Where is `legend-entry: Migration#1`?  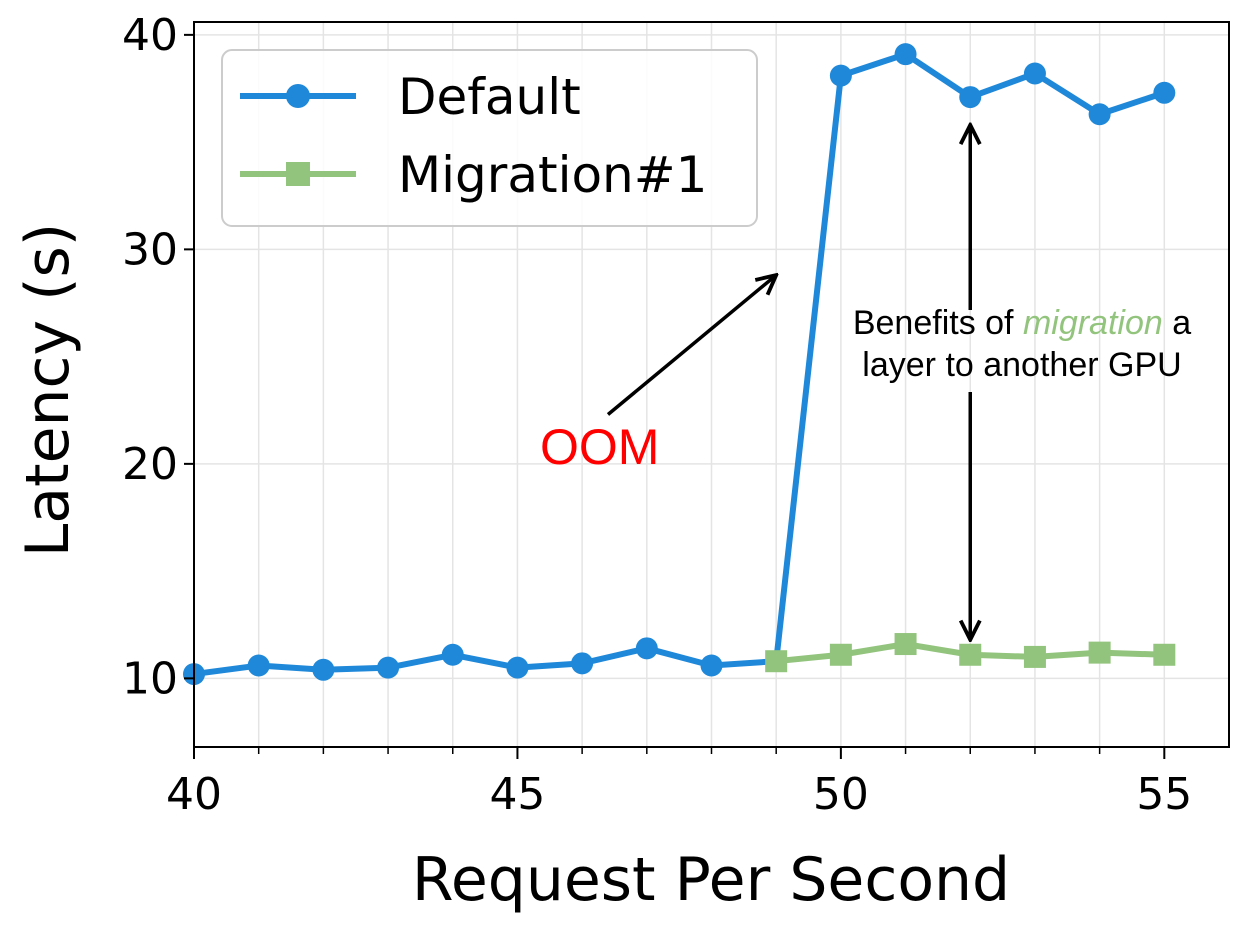
legend-entry: Migration#1 is located at coordinates (473, 175).